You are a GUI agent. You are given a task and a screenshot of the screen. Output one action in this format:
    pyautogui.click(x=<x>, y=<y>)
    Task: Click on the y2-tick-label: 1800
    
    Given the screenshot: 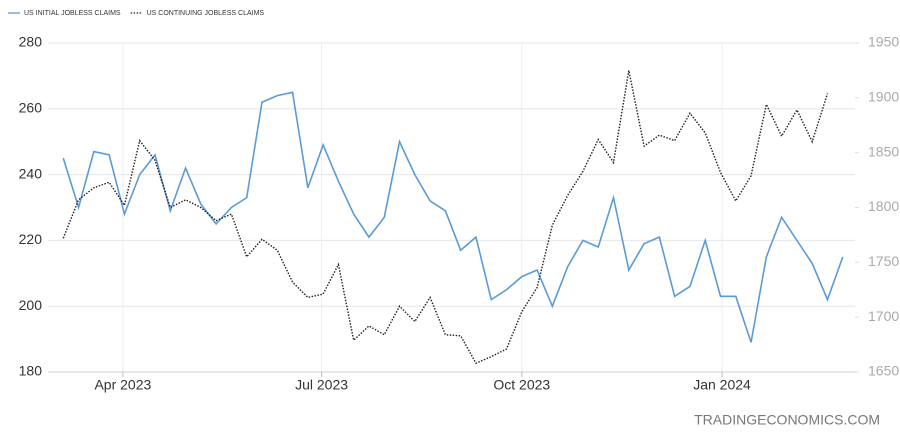 What is the action you would take?
    pyautogui.click(x=883, y=206)
    